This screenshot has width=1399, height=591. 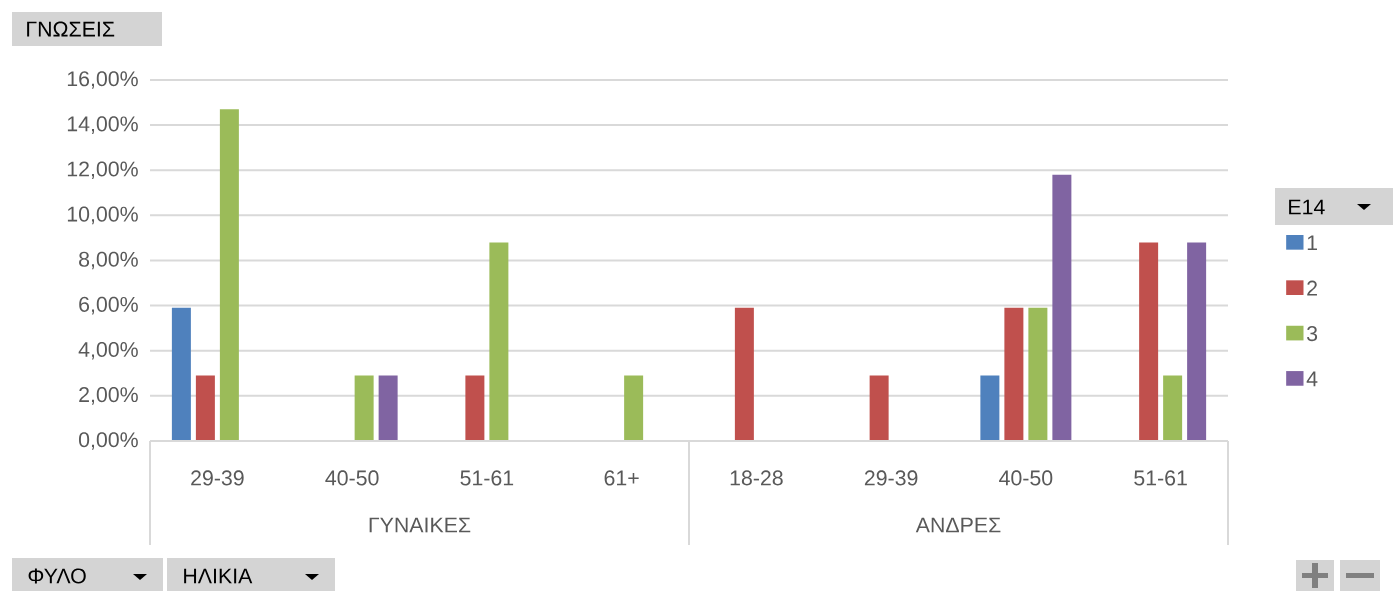 What do you see at coordinates (102, 215) in the screenshot?
I see `y-tick-label: 10,00%` at bounding box center [102, 215].